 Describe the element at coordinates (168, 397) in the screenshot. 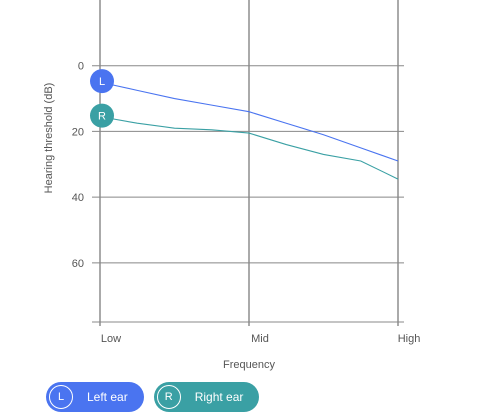

I see `right-ear-badge-icon: R` at that location.